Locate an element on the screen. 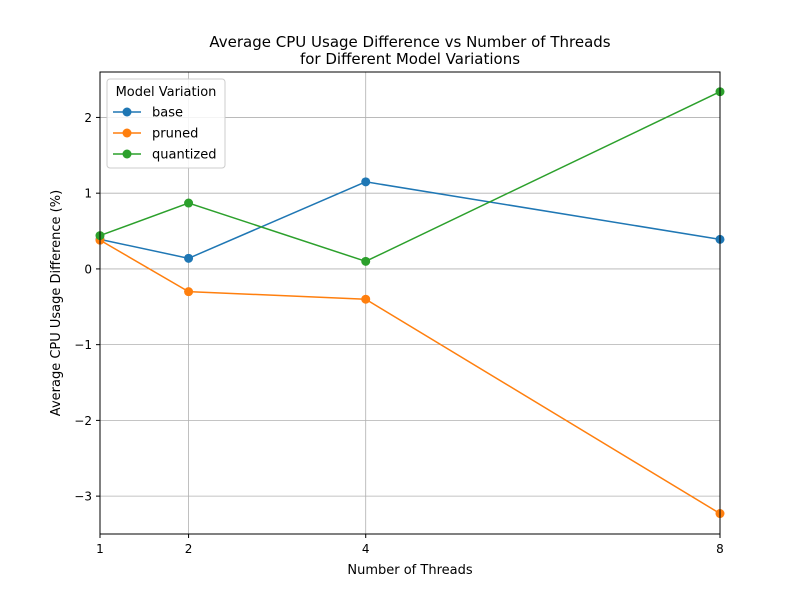 The width and height of the screenshot is (800, 600). legend-label-quantized: quantized is located at coordinates (184, 155).